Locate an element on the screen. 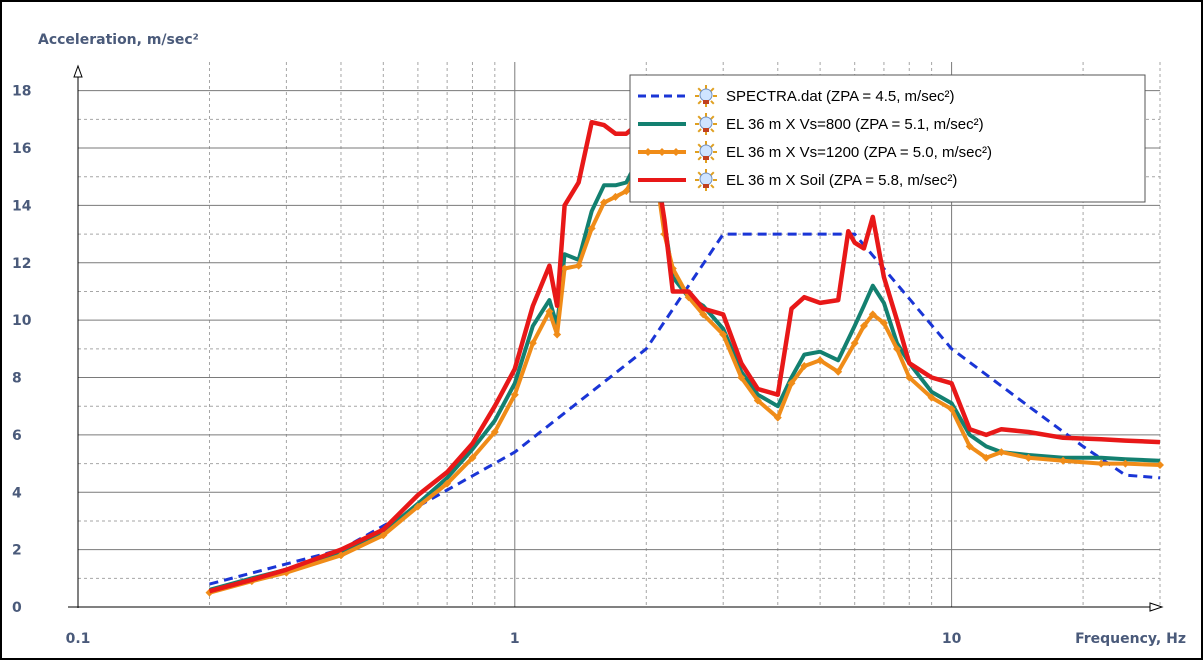 Image resolution: width=1203 pixels, height=660 pixels. y-tick-label: 10 is located at coordinates (22, 321).